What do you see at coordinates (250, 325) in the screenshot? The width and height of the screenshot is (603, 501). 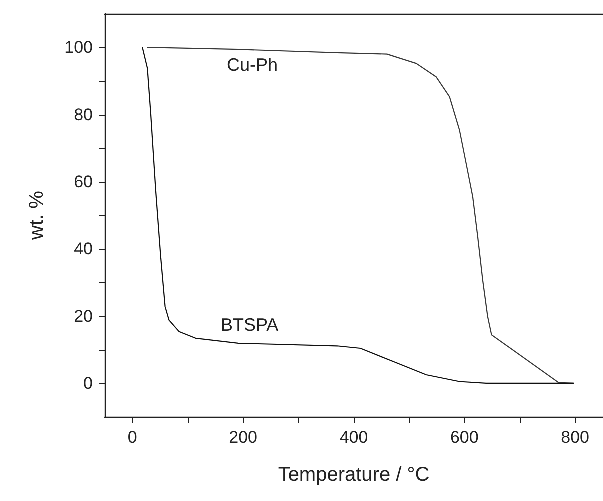 I see `annotation: BTSPA` at bounding box center [250, 325].